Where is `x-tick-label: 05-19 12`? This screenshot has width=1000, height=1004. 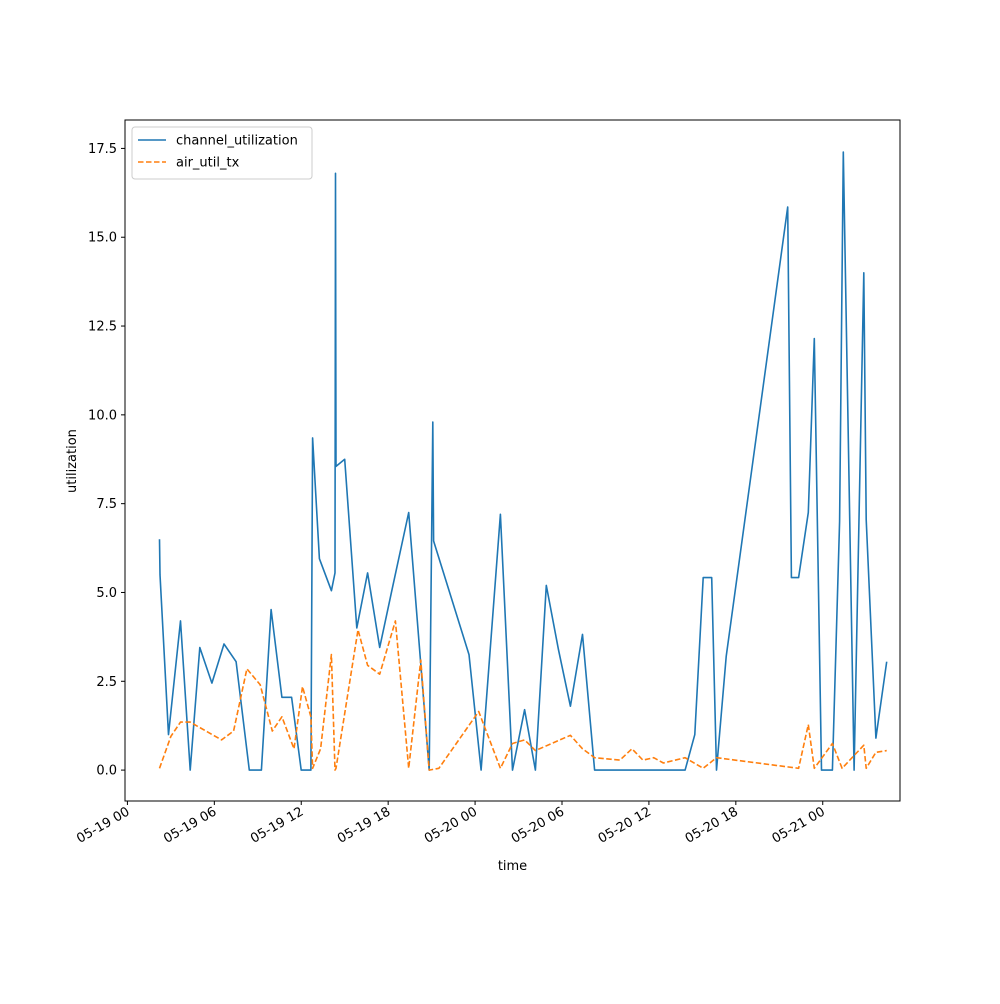 x-tick-label: 05-19 12 is located at coordinates (277, 825).